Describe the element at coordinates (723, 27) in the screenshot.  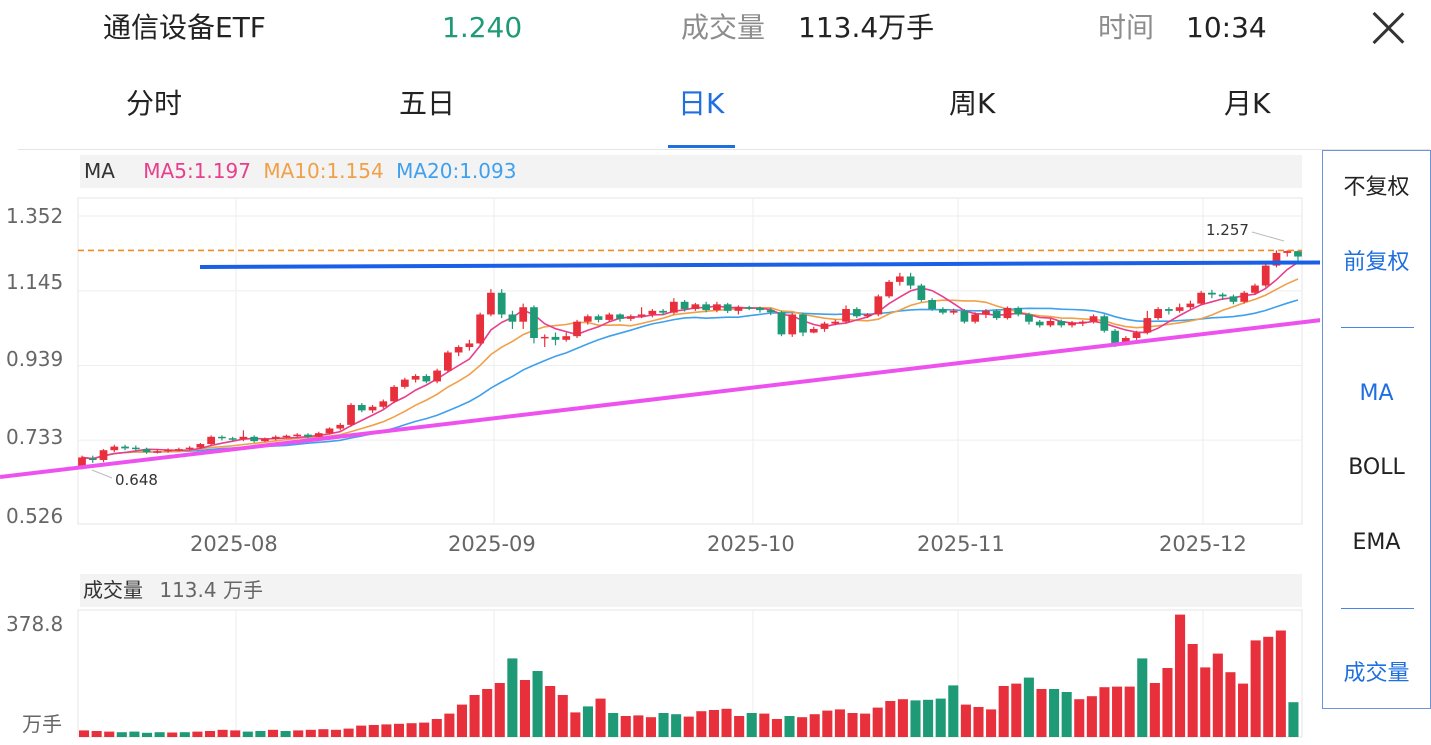
I see `volume-label: 成交量` at that location.